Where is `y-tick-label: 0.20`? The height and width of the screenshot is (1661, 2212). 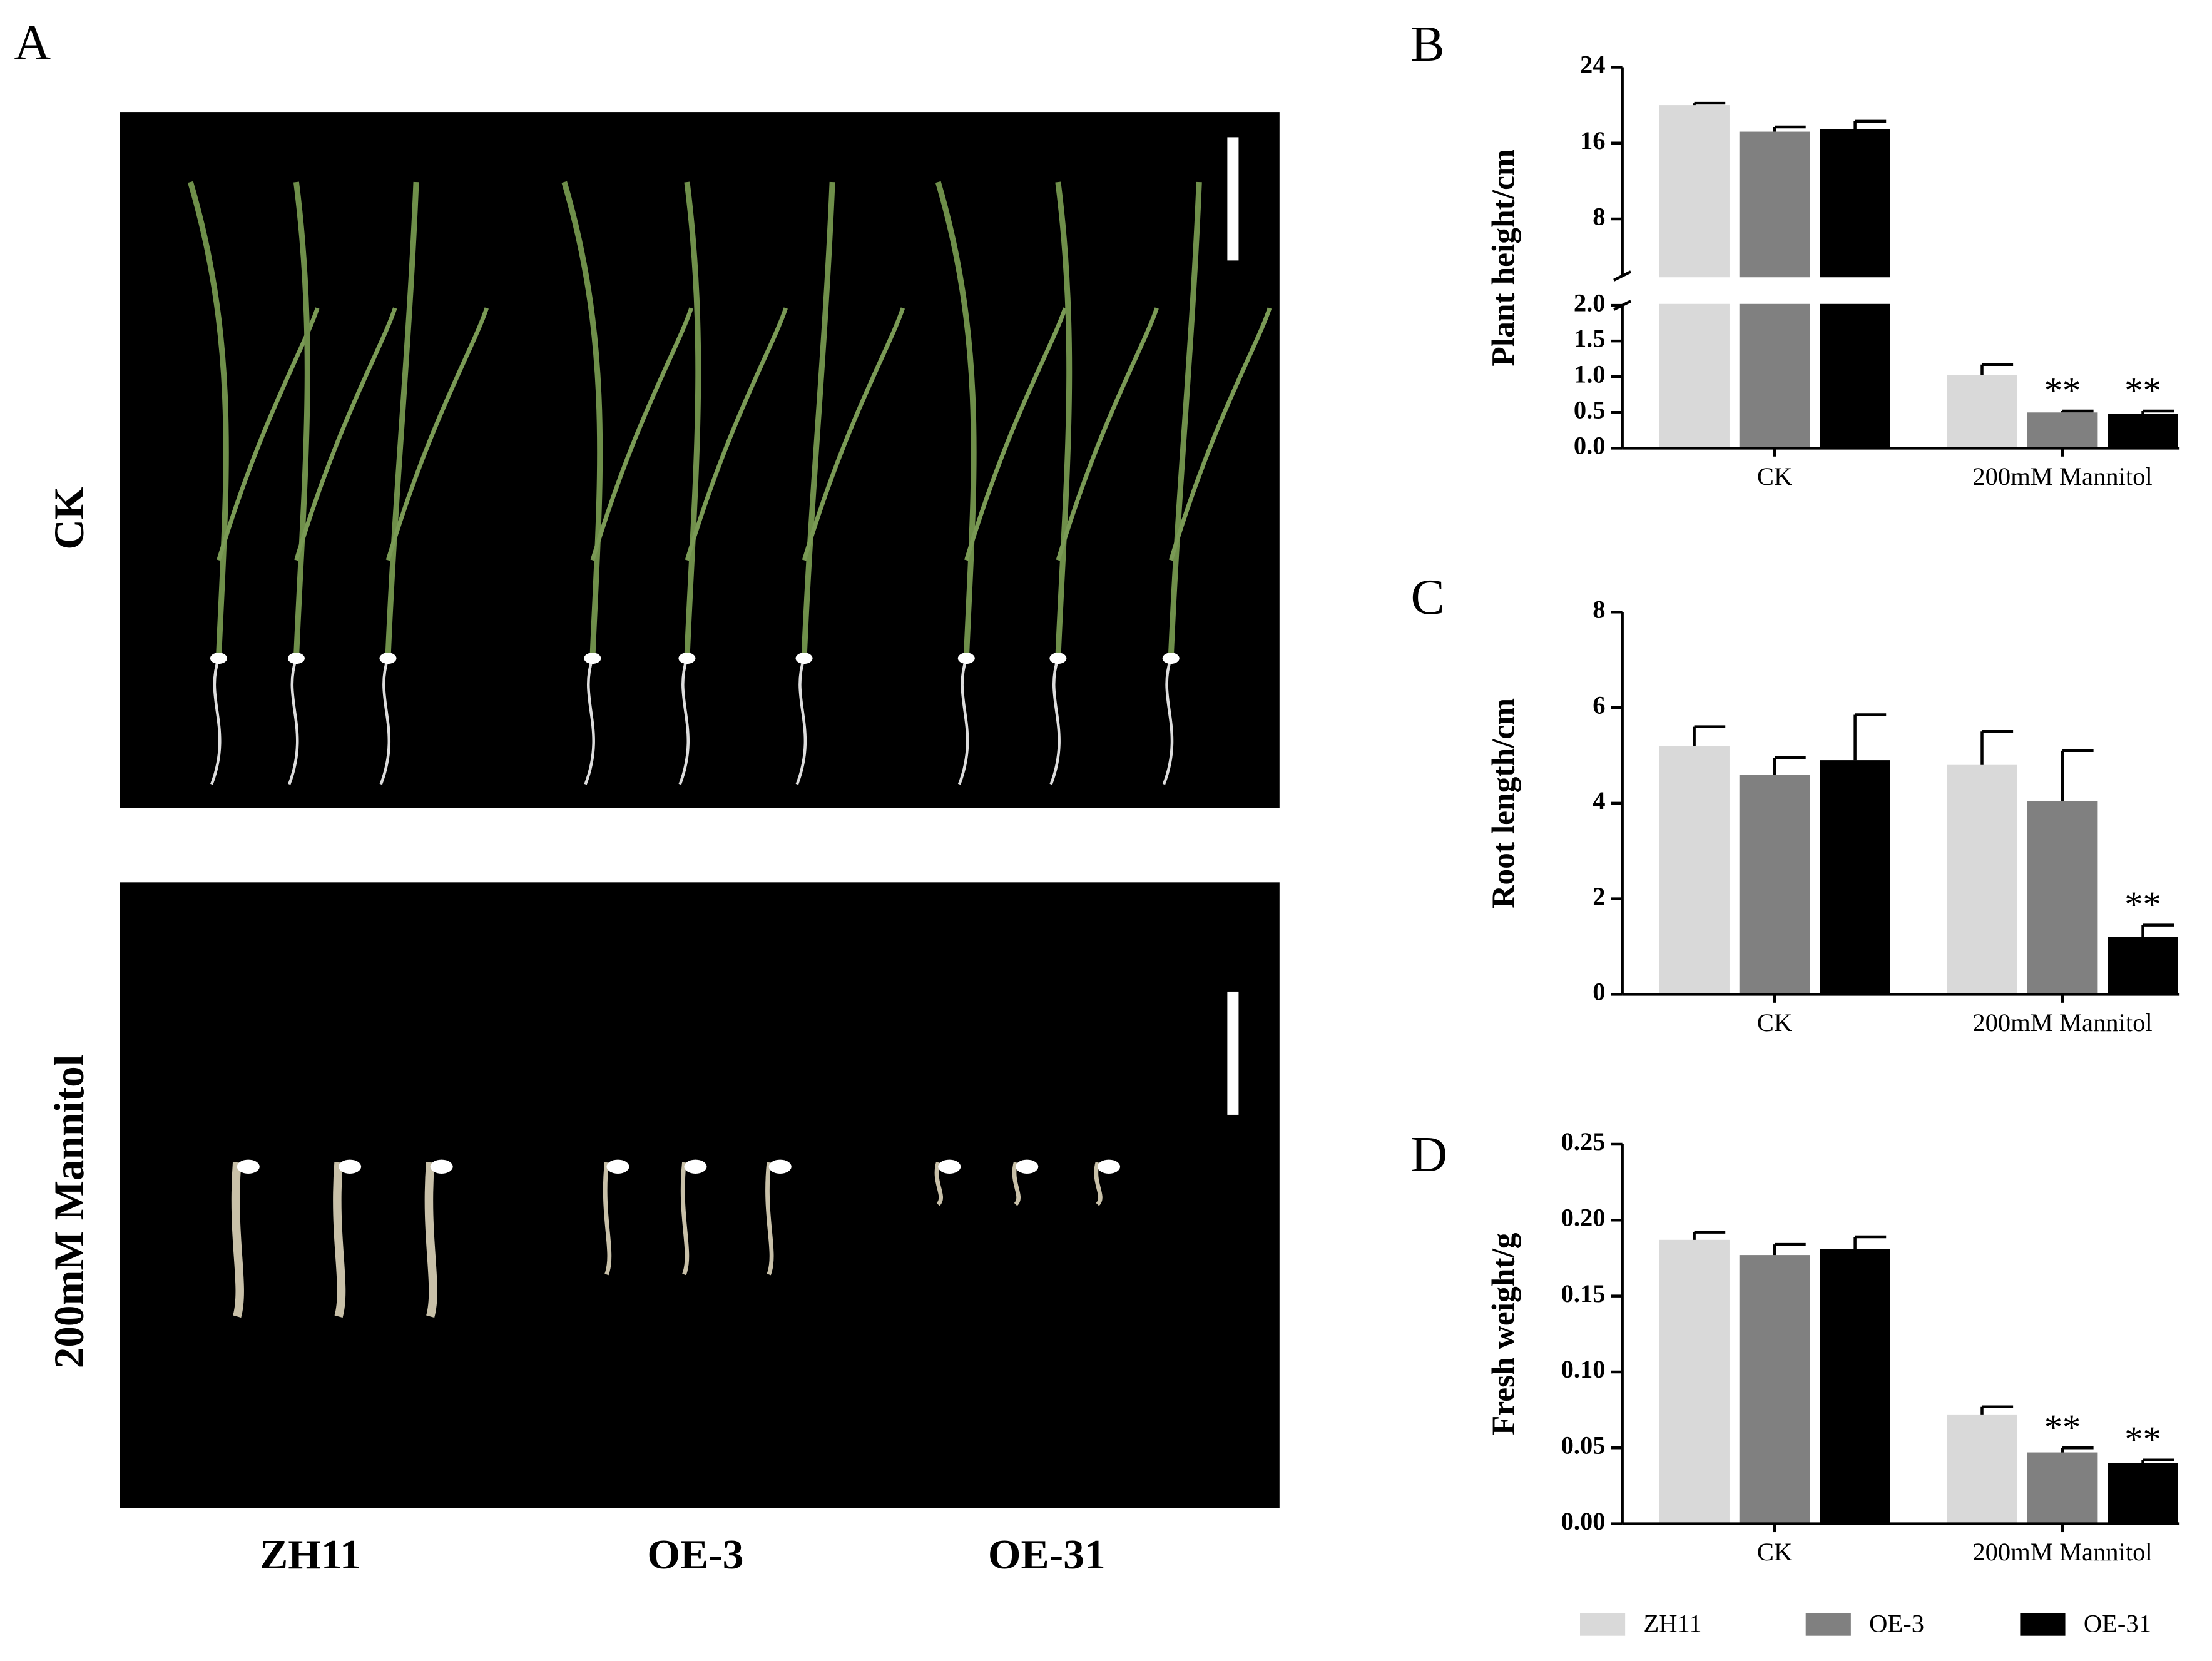
y-tick-label: 0.20 is located at coordinates (1583, 1218).